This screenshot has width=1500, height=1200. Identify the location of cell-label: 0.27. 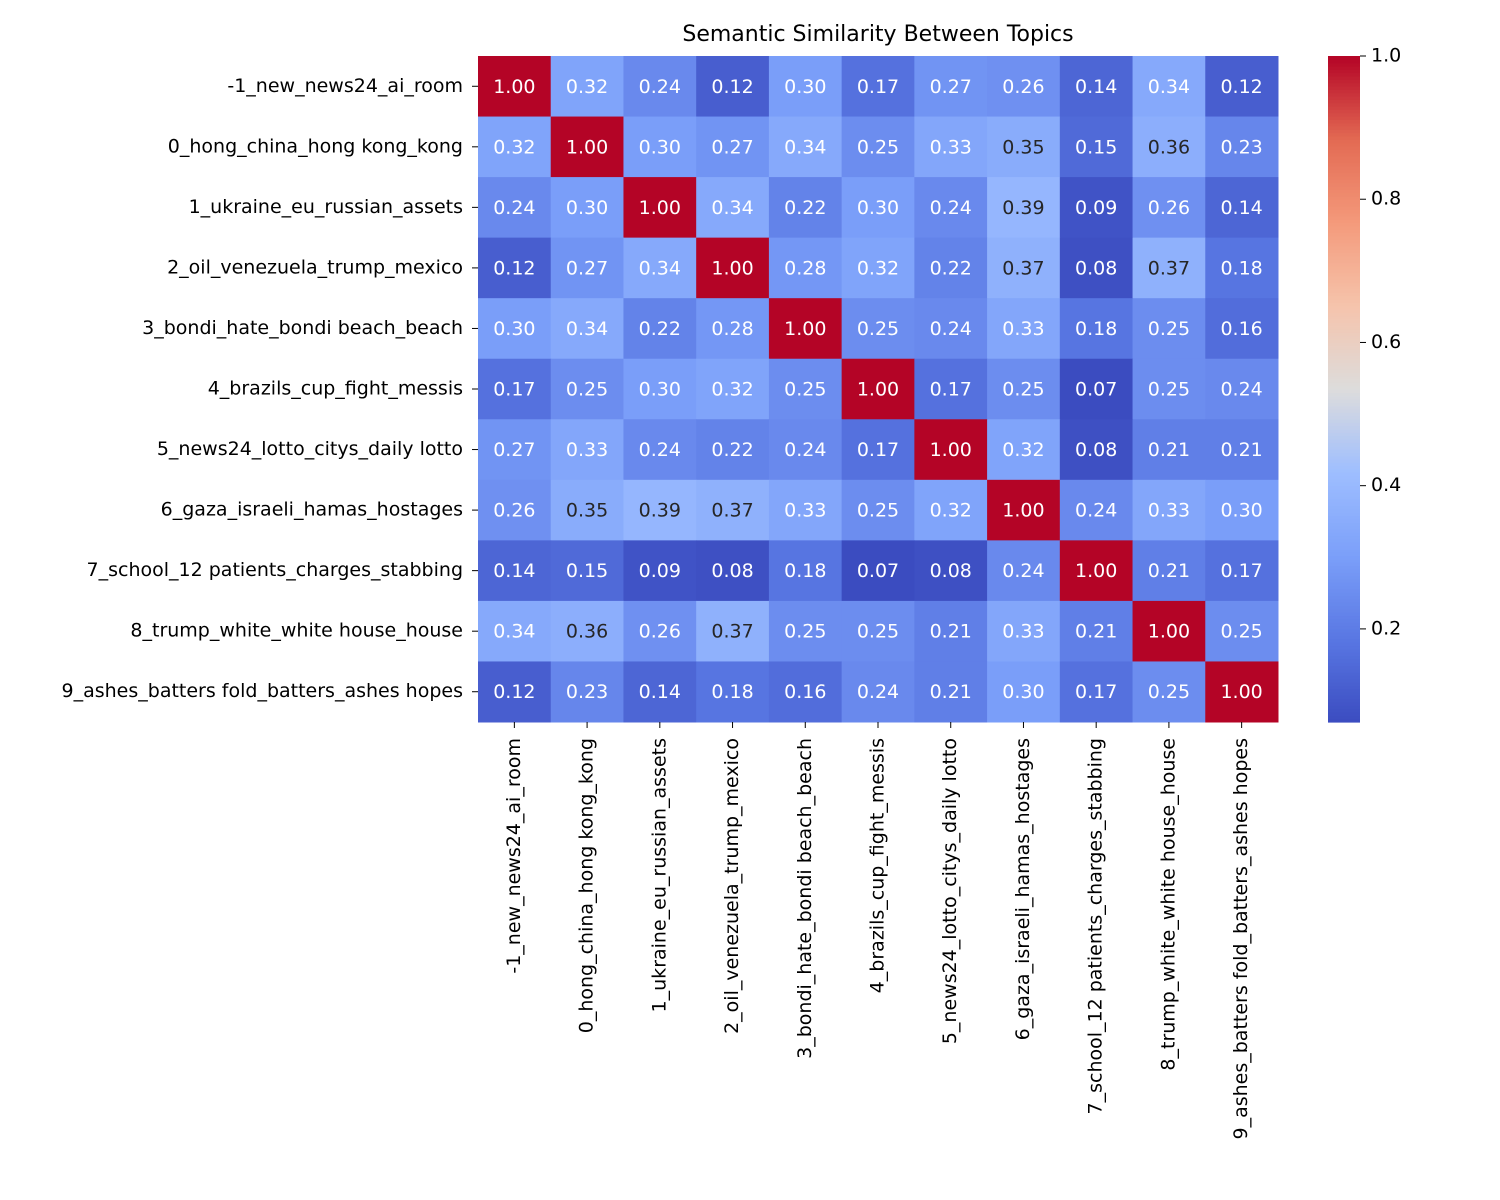
(732, 147).